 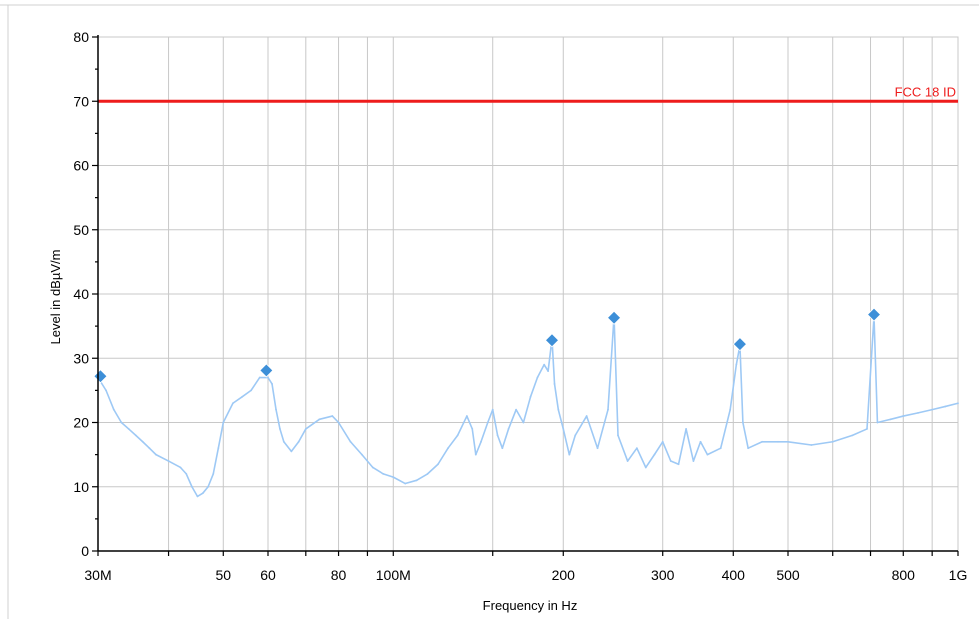 I want to click on y-tick-label: 70, so click(x=81, y=101).